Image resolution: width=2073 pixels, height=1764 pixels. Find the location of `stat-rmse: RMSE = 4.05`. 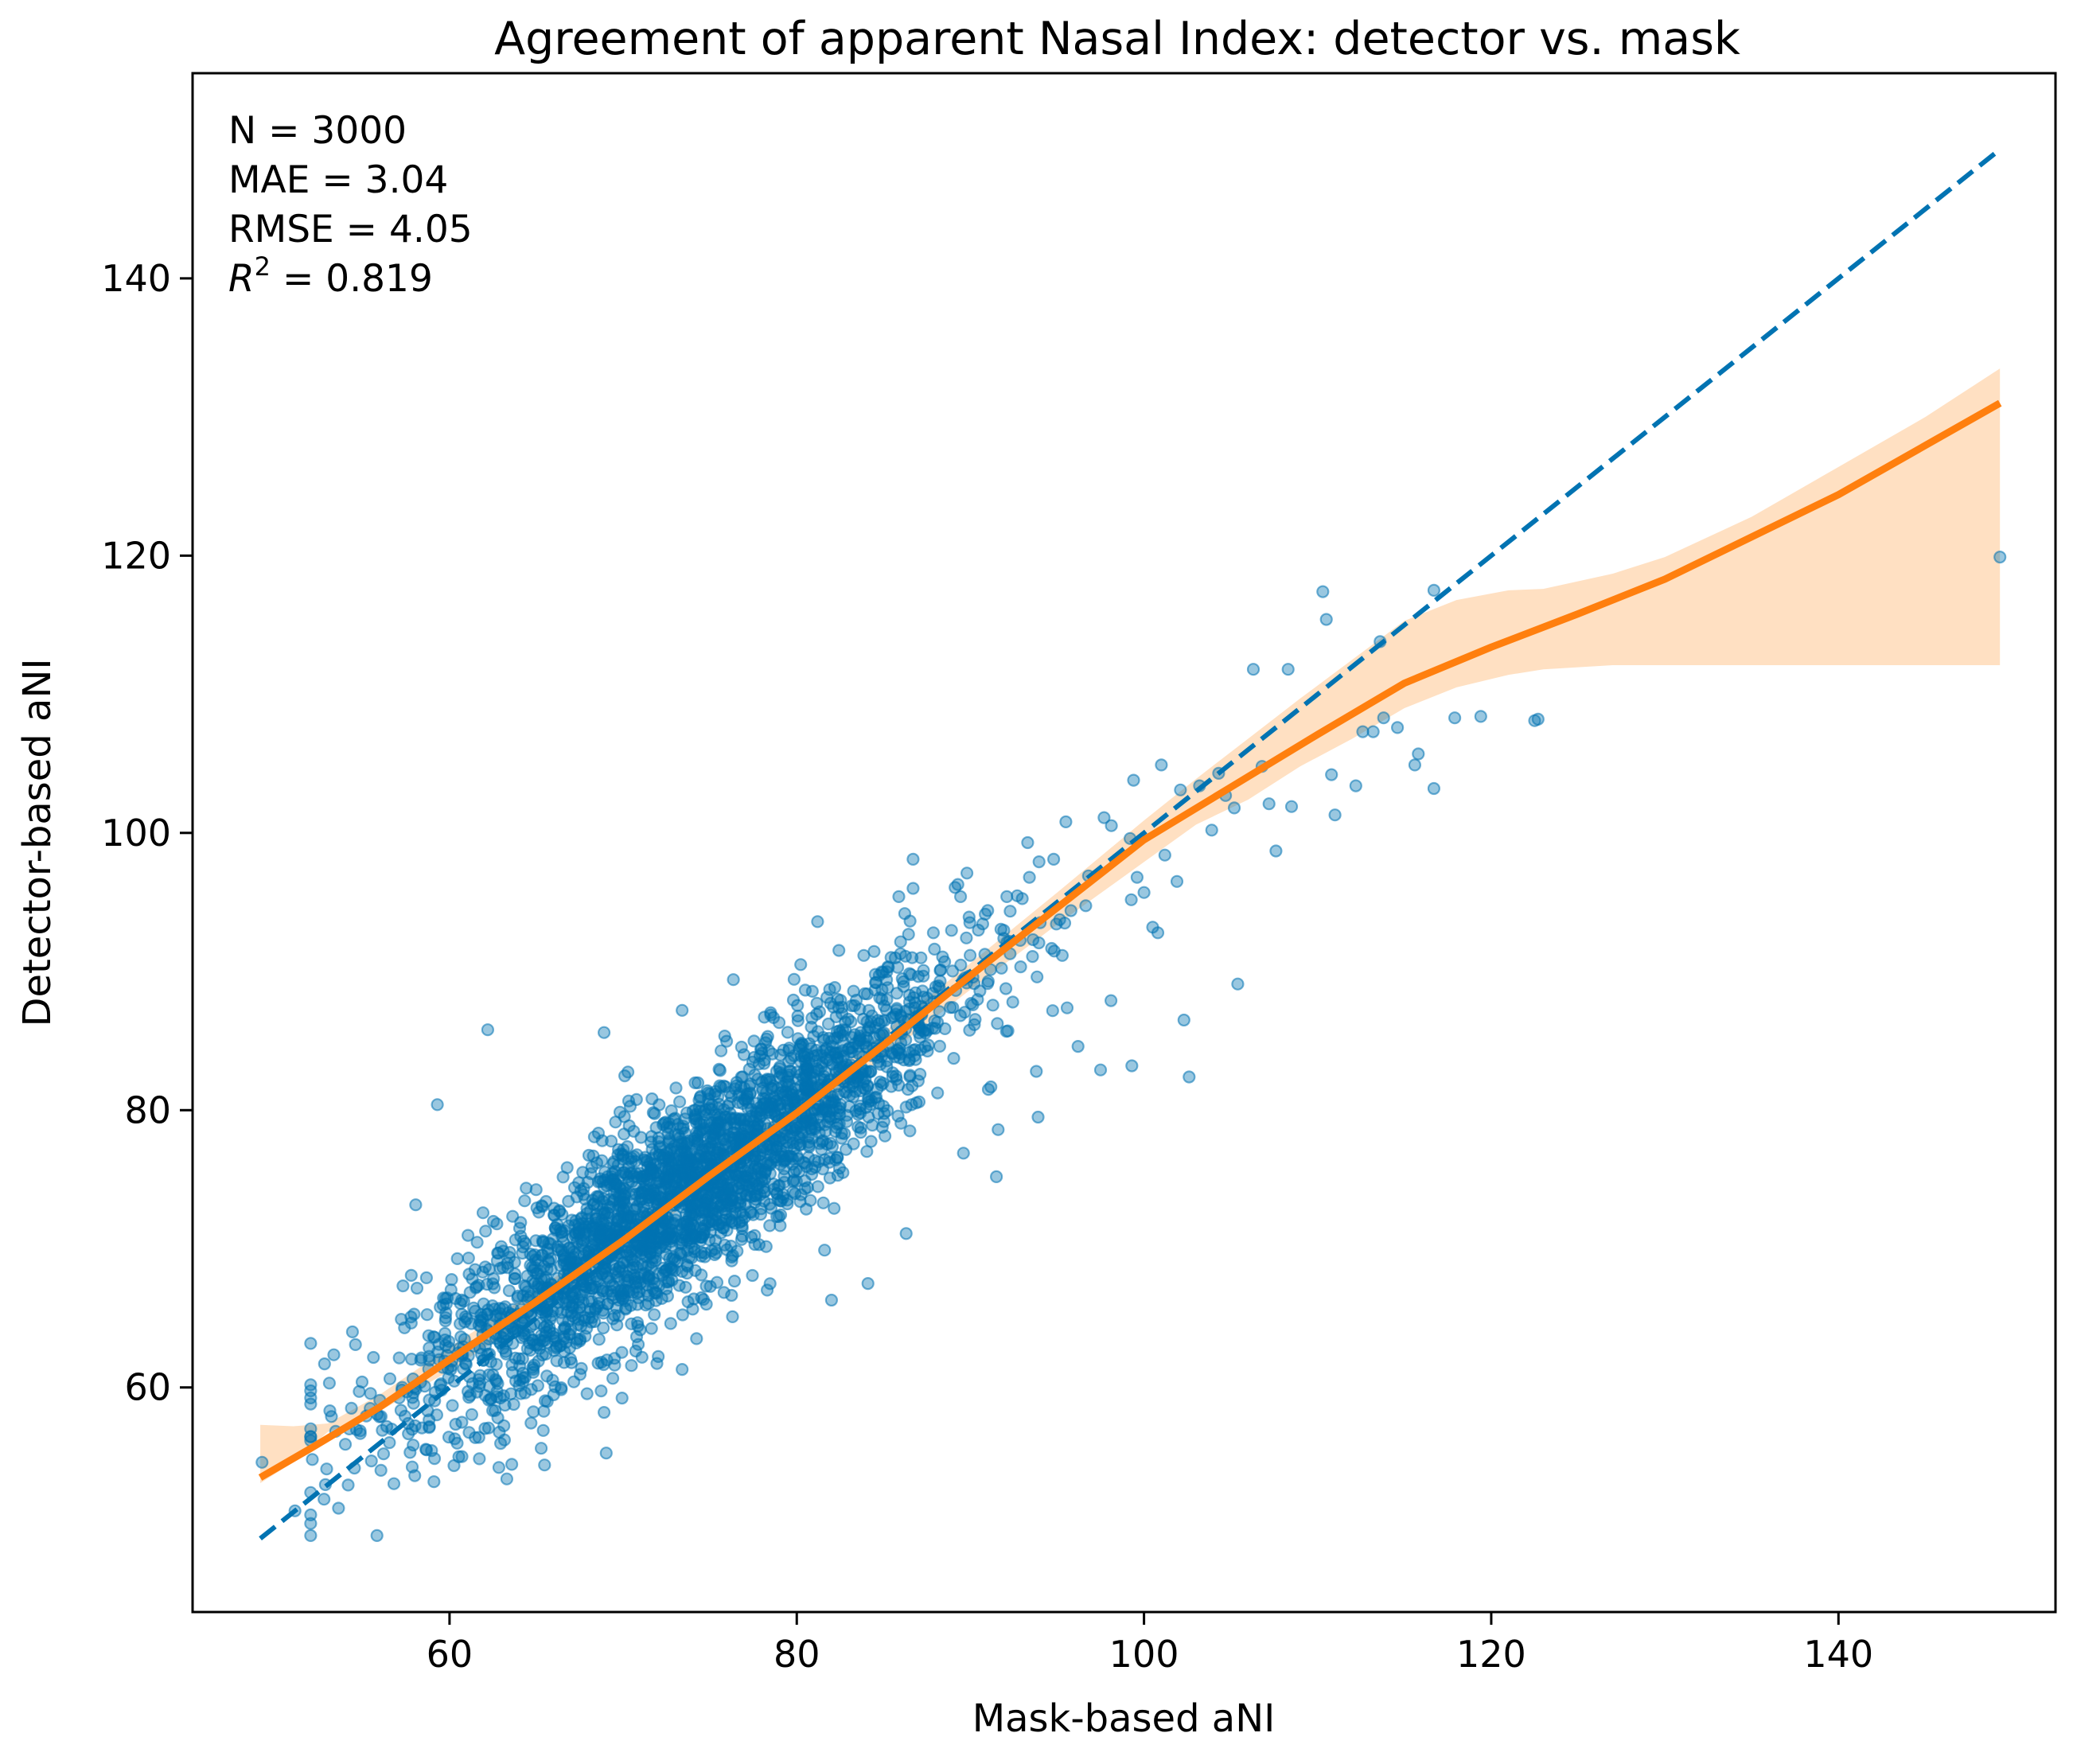

stat-rmse: RMSE = 4.05 is located at coordinates (350, 229).